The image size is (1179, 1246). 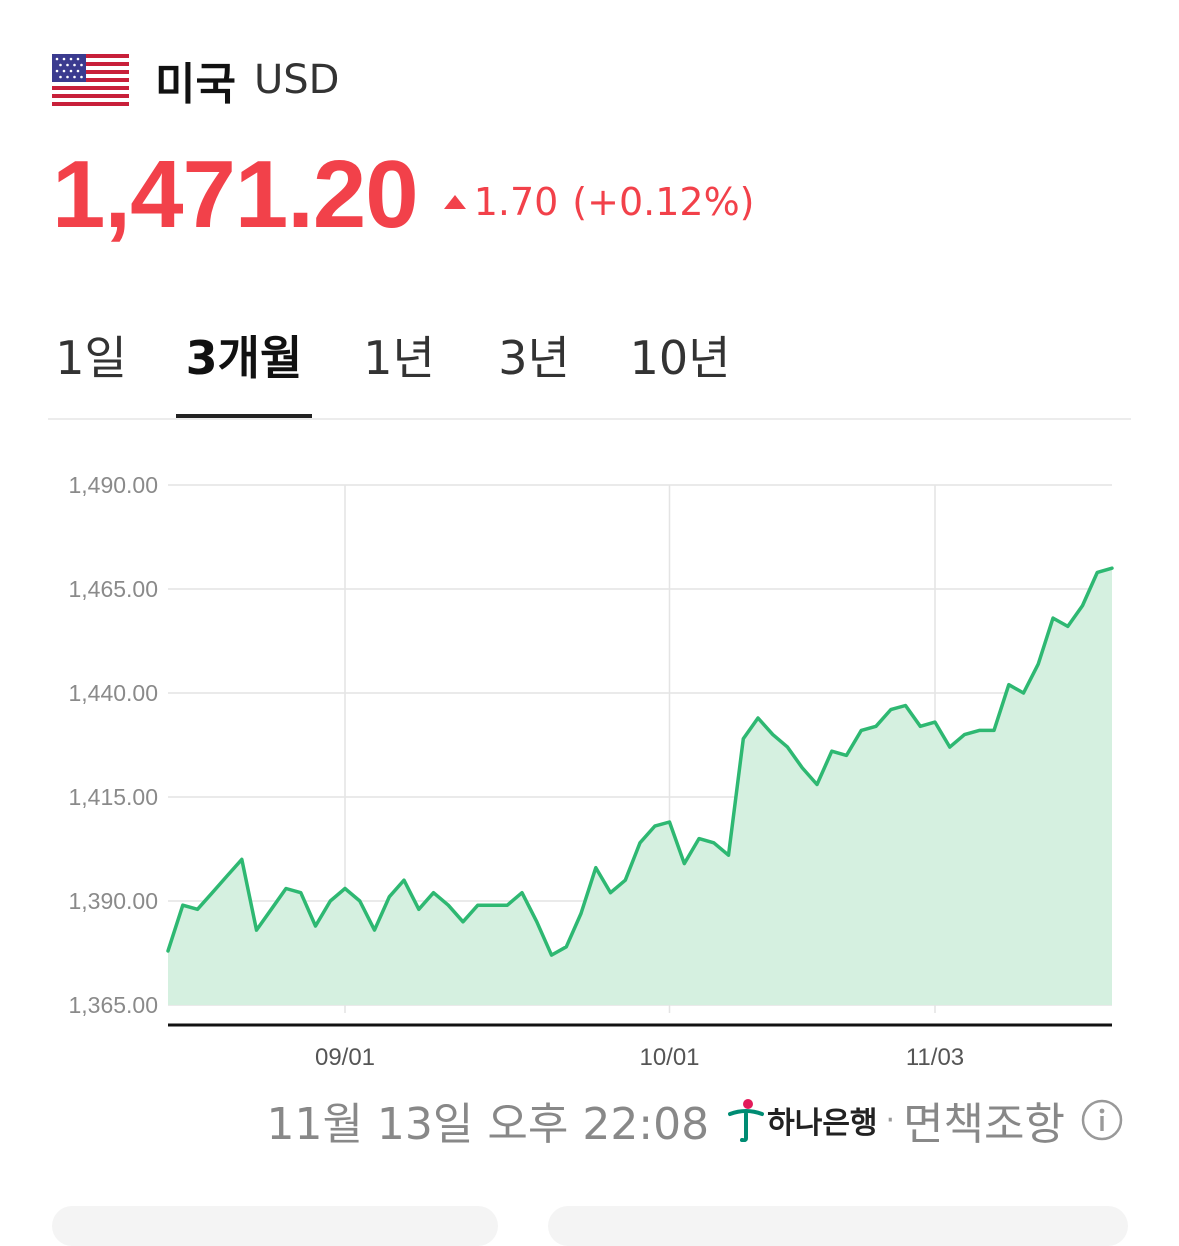 I want to click on y-tick-label: 1,415.00, so click(x=113, y=797).